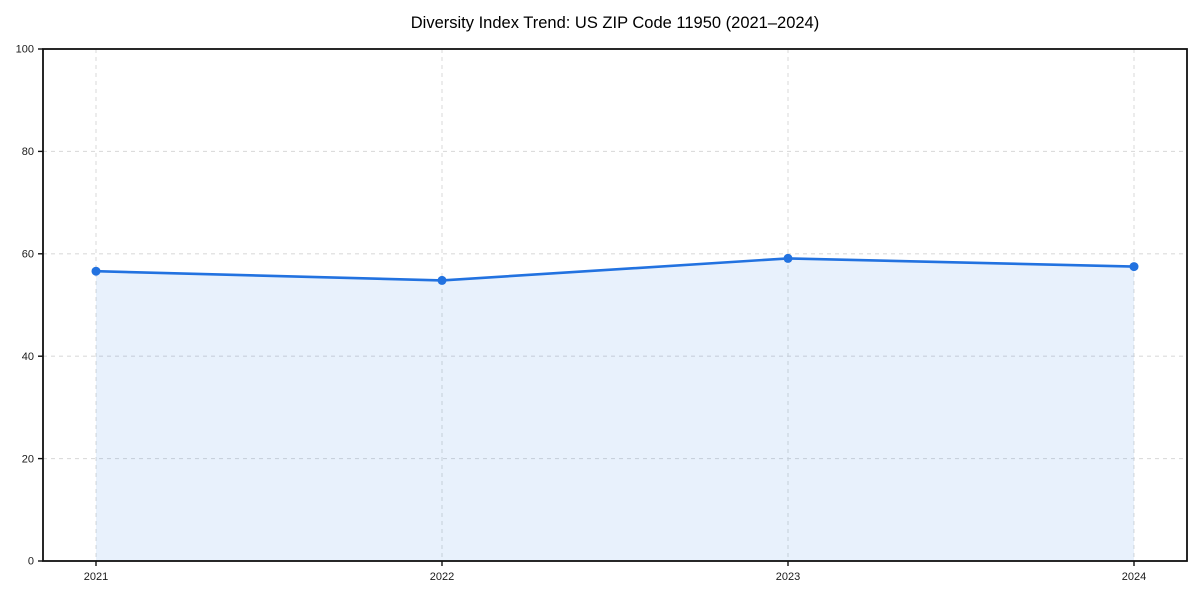 The image size is (1200, 600). I want to click on y-tick-label: 100, so click(25, 50).